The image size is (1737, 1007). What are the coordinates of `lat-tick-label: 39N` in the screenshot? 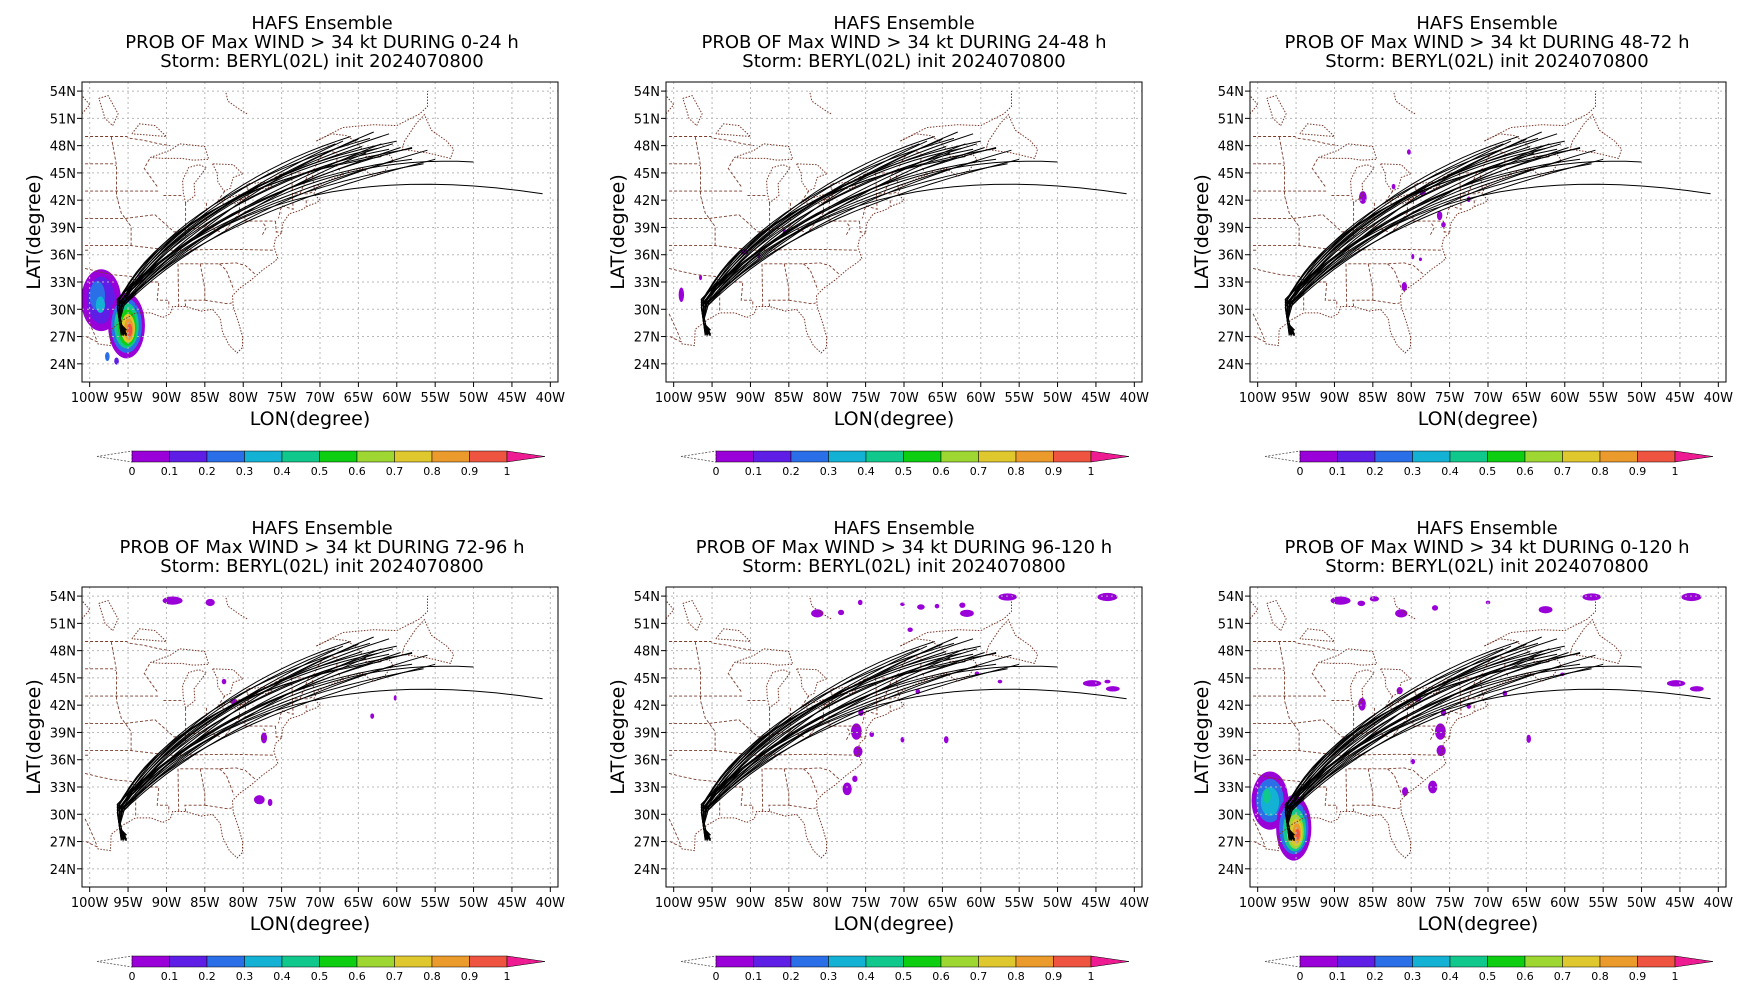 It's located at (647, 733).